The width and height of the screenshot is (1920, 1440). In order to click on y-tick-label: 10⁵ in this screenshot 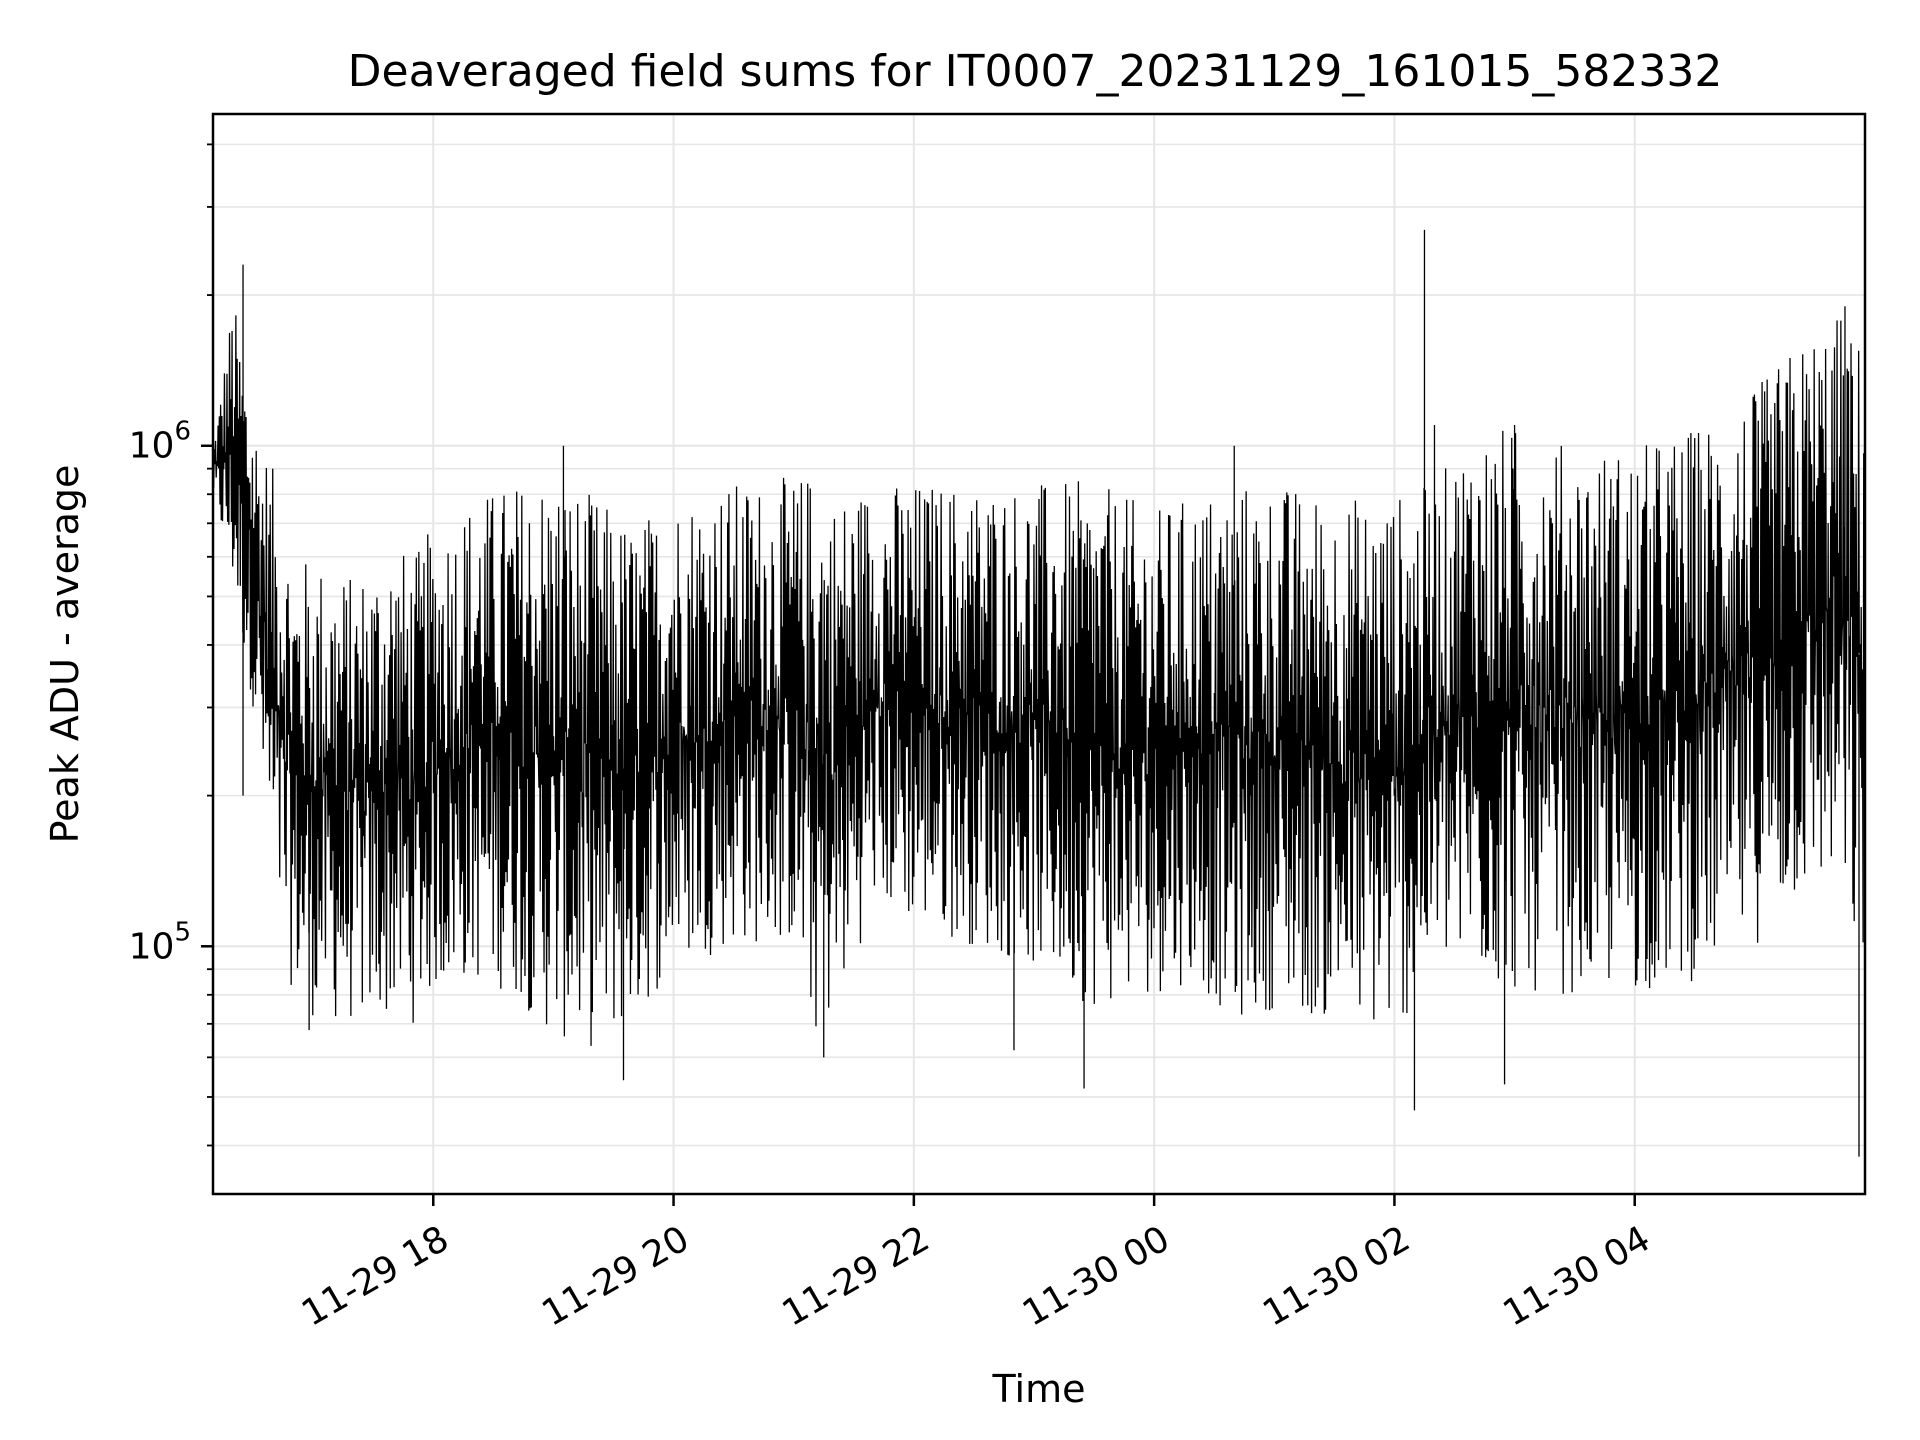, I will do `click(160, 942)`.